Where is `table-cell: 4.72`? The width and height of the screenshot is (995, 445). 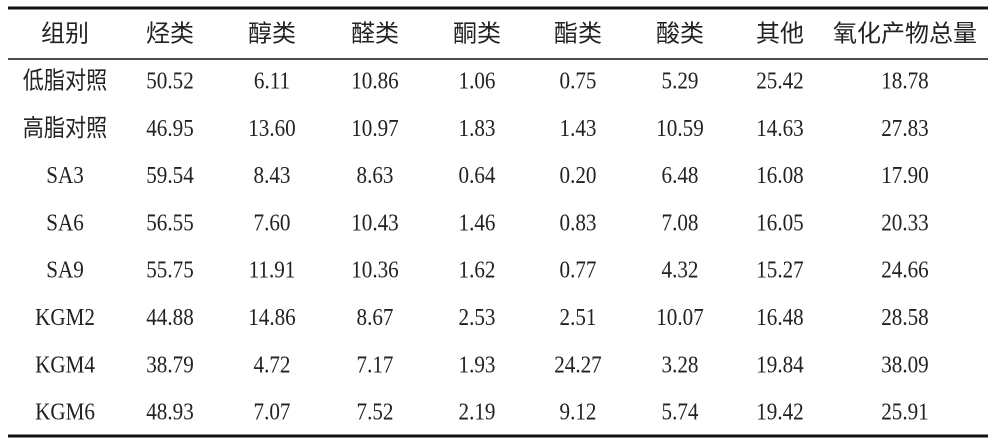 table-cell: 4.72 is located at coordinates (272, 364).